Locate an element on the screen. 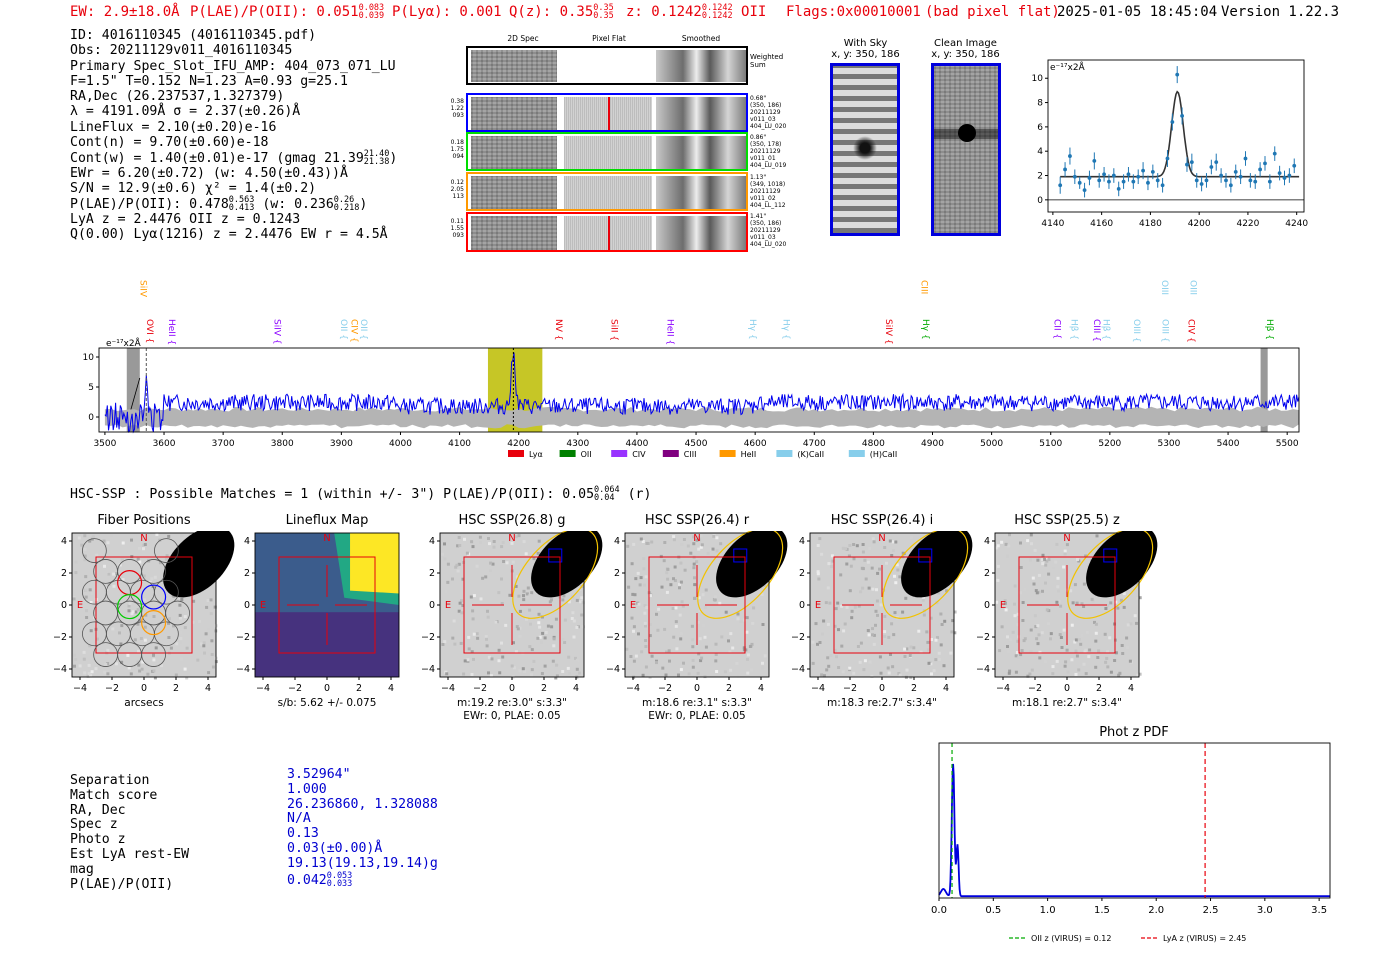  pdf-xtick-label: 2.0 is located at coordinates (1156, 910).